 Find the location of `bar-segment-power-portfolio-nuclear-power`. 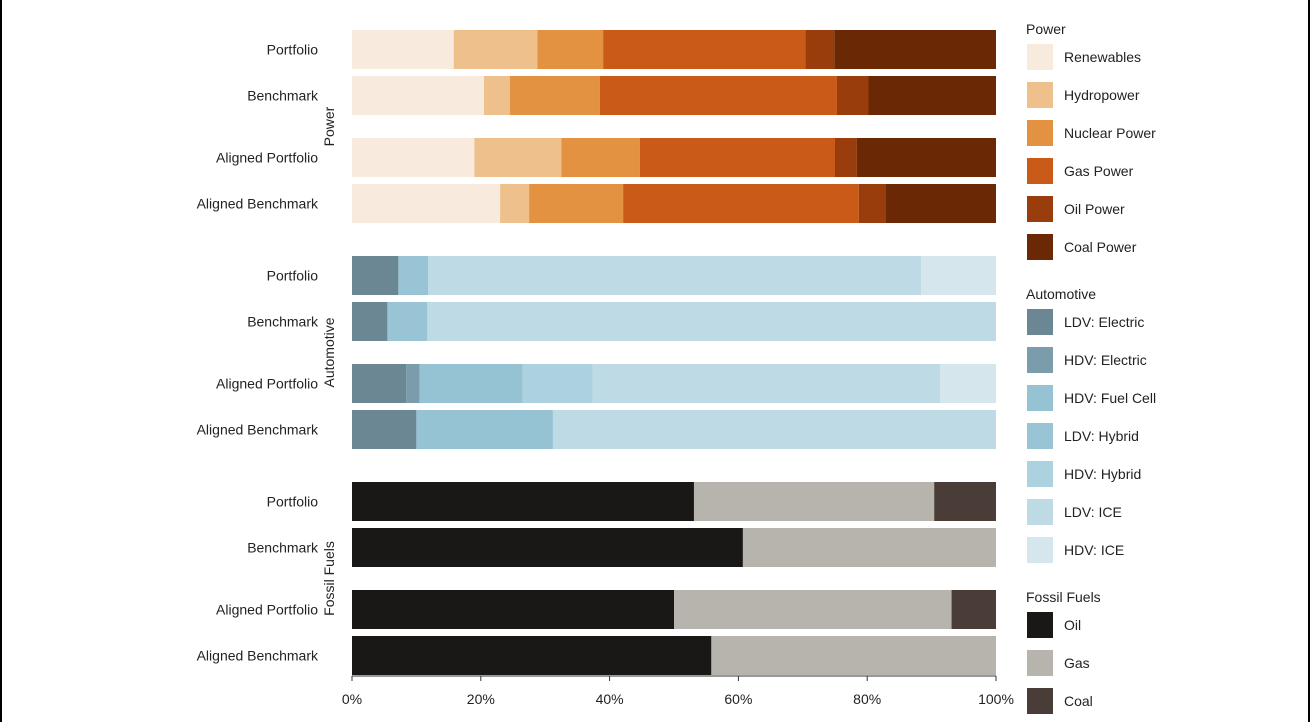

bar-segment-power-portfolio-nuclear-power is located at coordinates (570, 49).